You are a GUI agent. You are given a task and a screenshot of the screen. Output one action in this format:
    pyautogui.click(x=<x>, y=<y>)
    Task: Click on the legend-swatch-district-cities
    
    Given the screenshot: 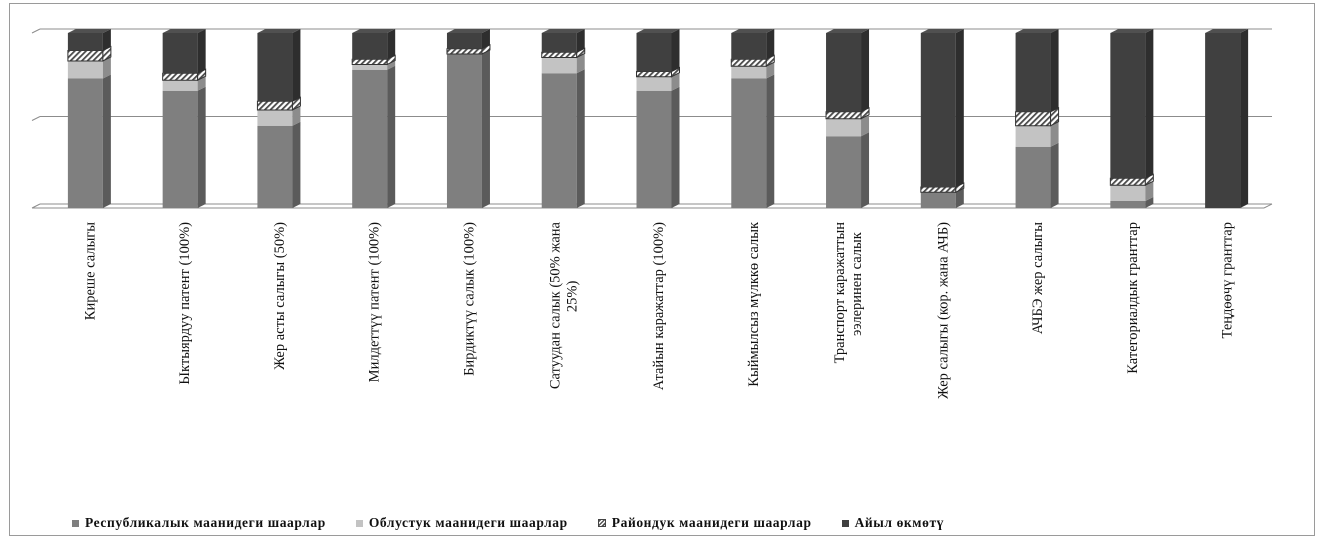 What is the action you would take?
    pyautogui.click(x=601, y=523)
    